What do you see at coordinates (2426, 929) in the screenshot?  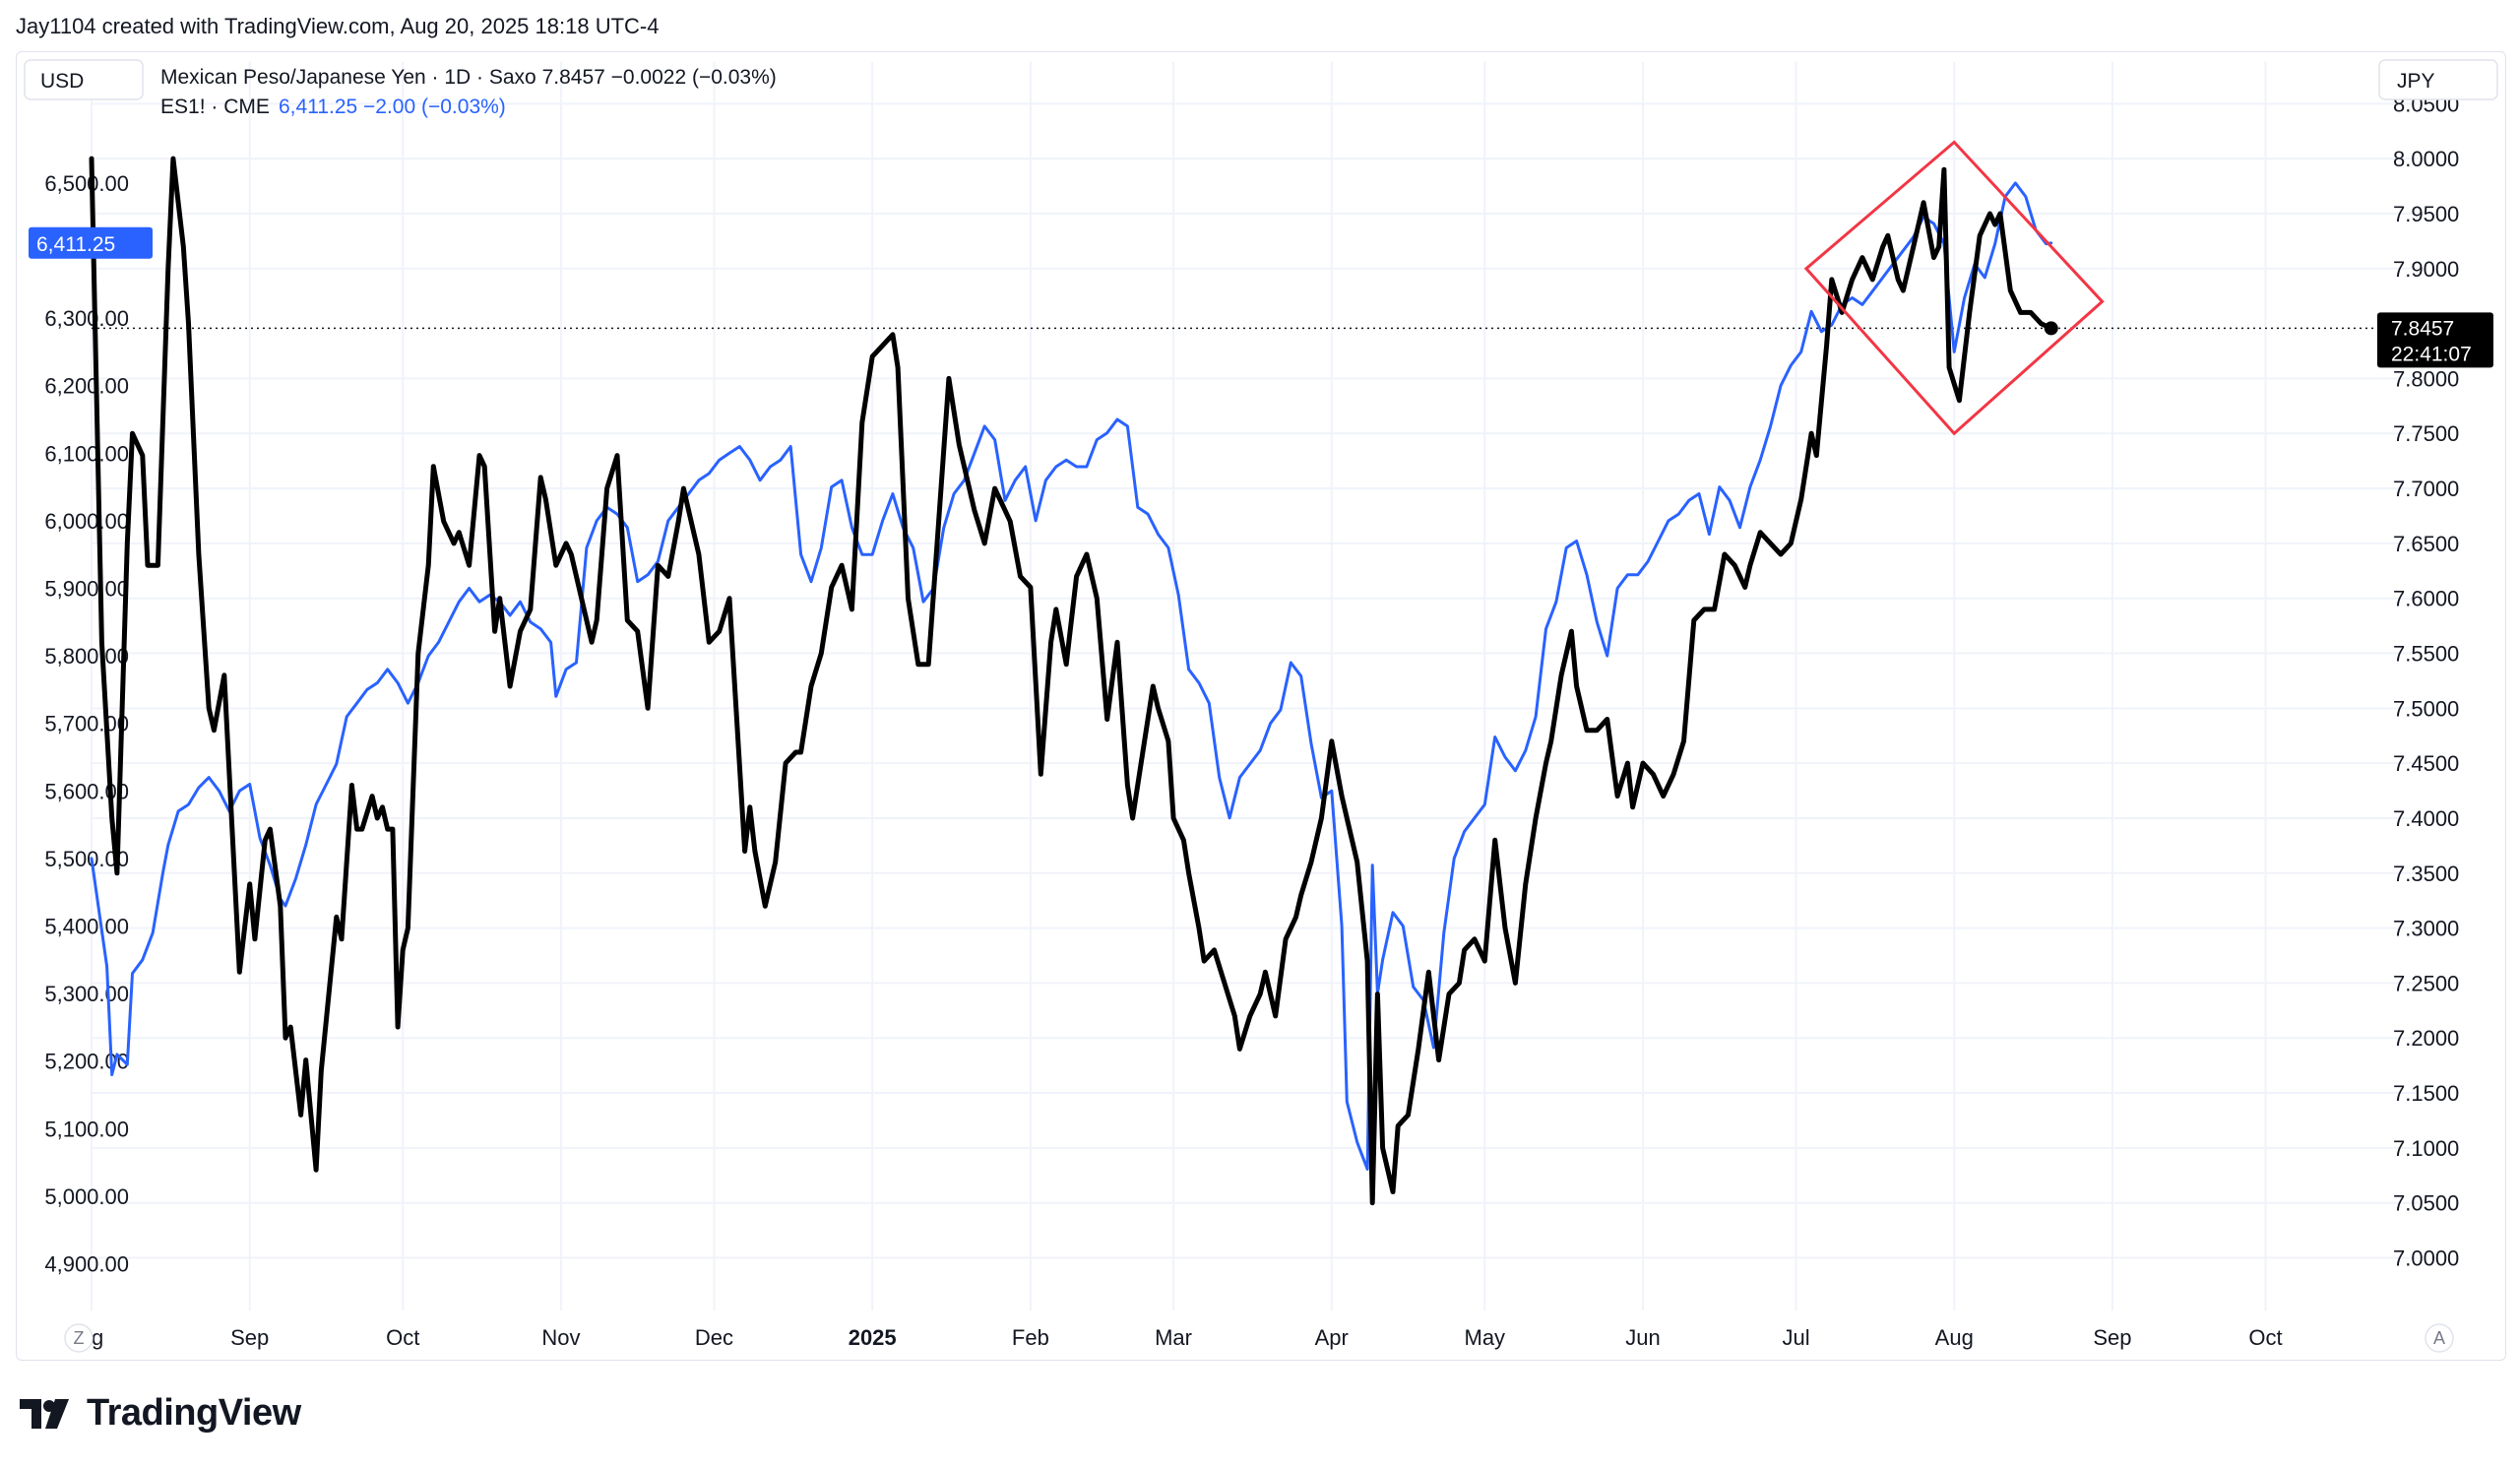 I see `right-tick-label: 7.3000` at bounding box center [2426, 929].